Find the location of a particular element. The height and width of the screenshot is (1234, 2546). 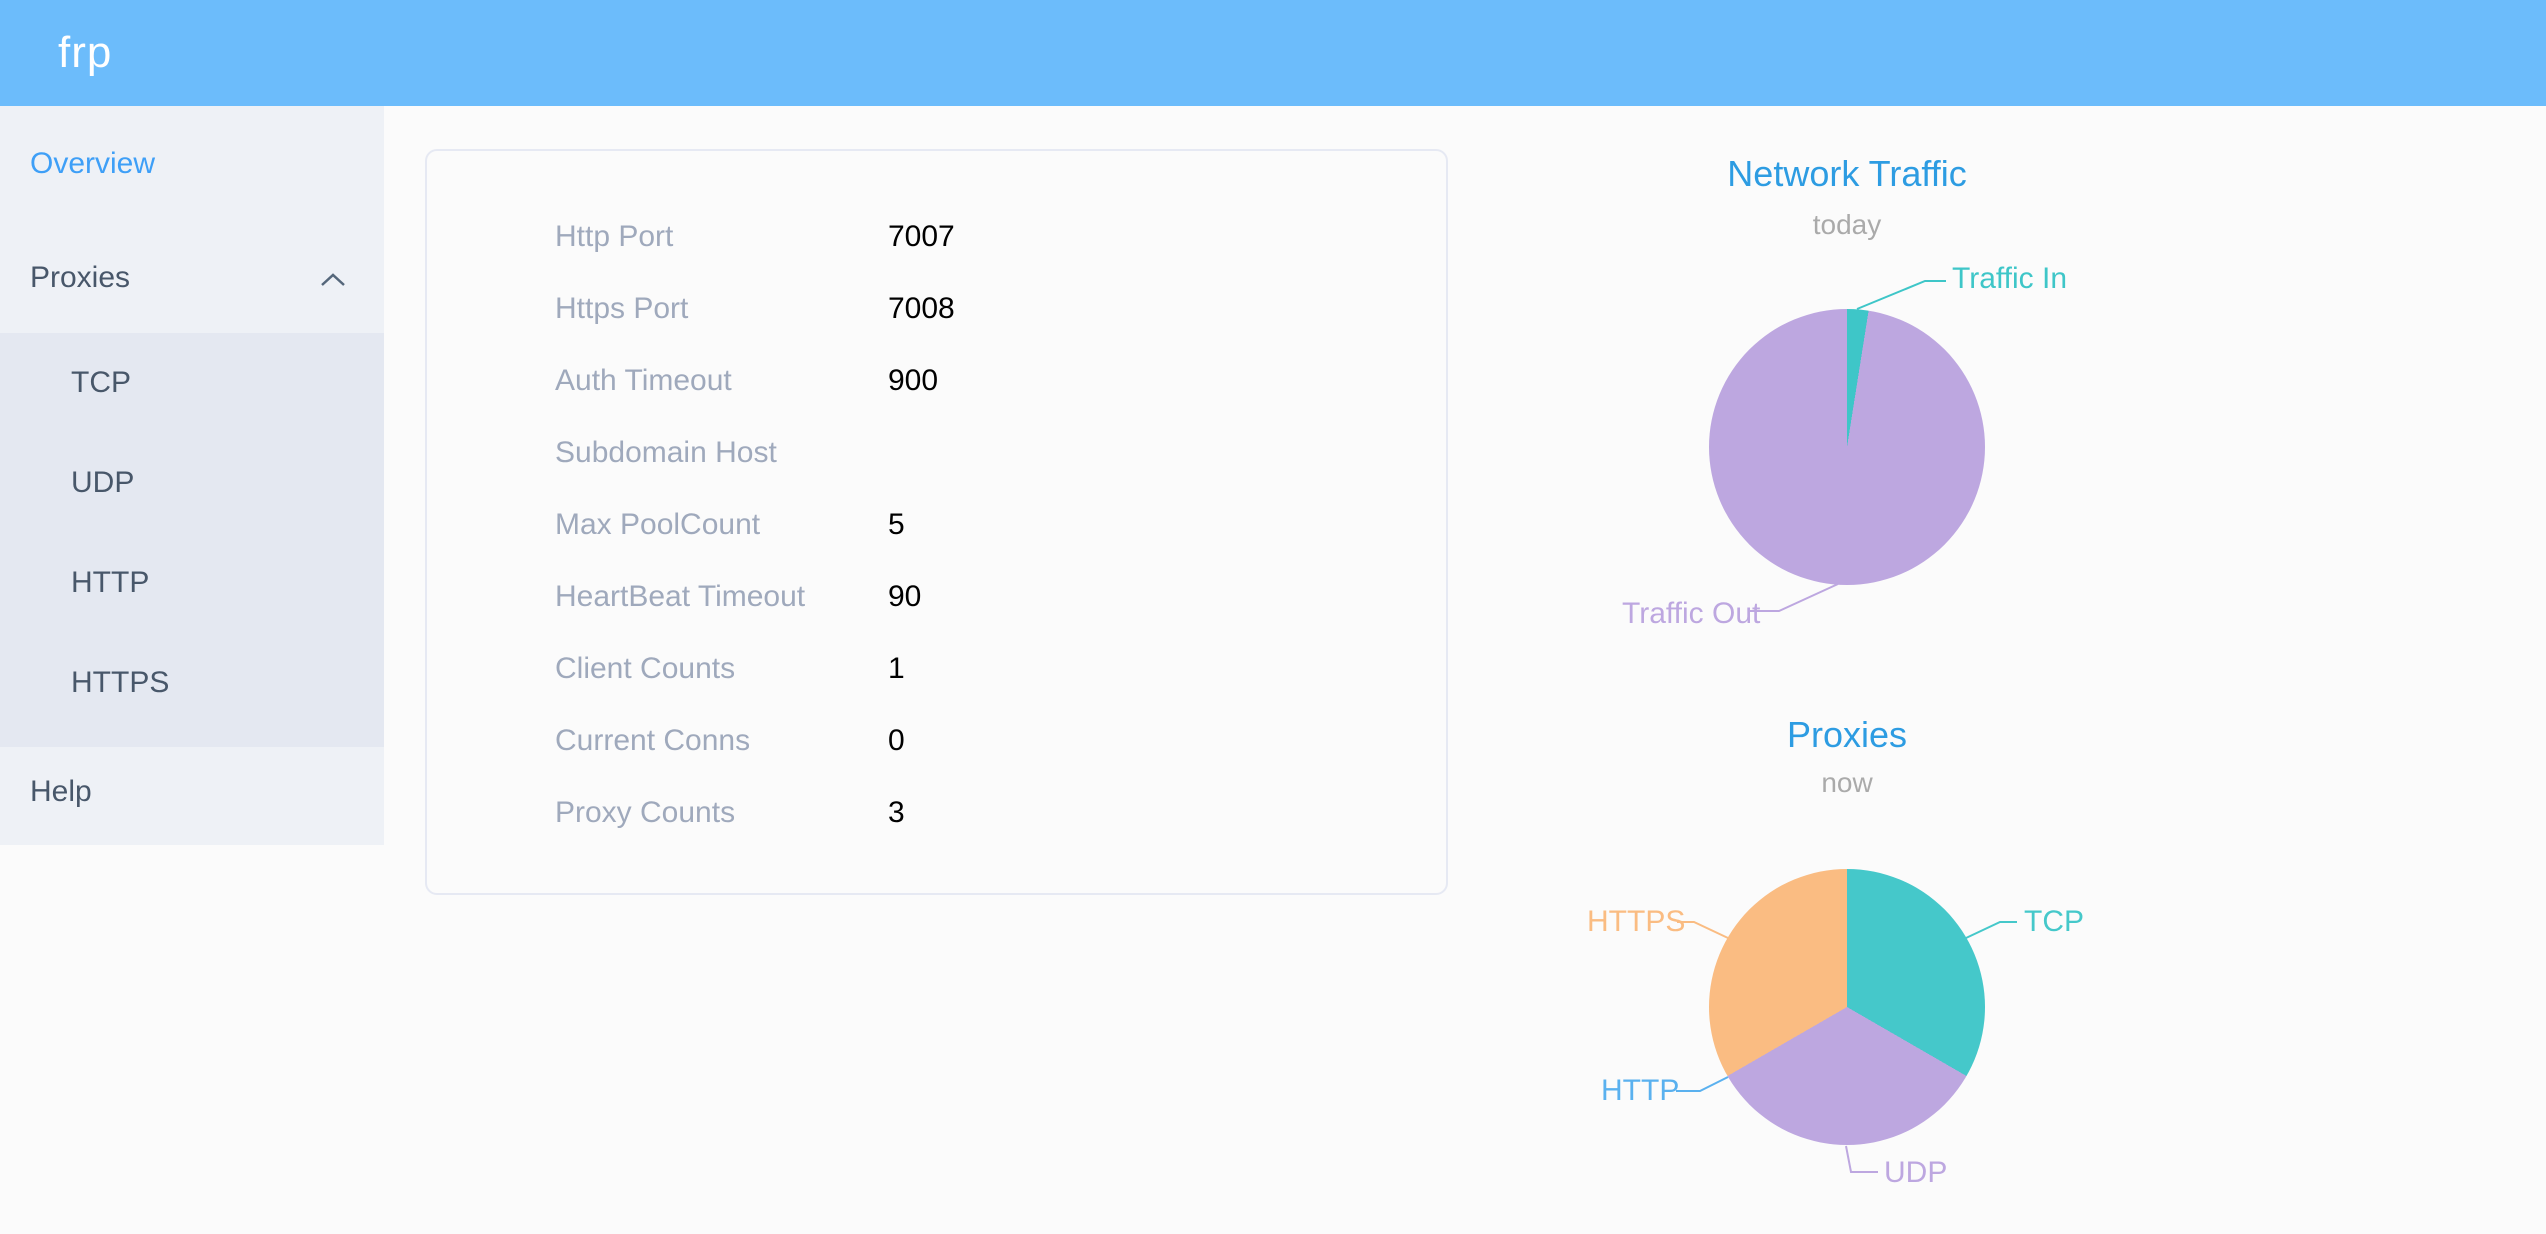

row-label: Proxy Counts is located at coordinates (645, 812).